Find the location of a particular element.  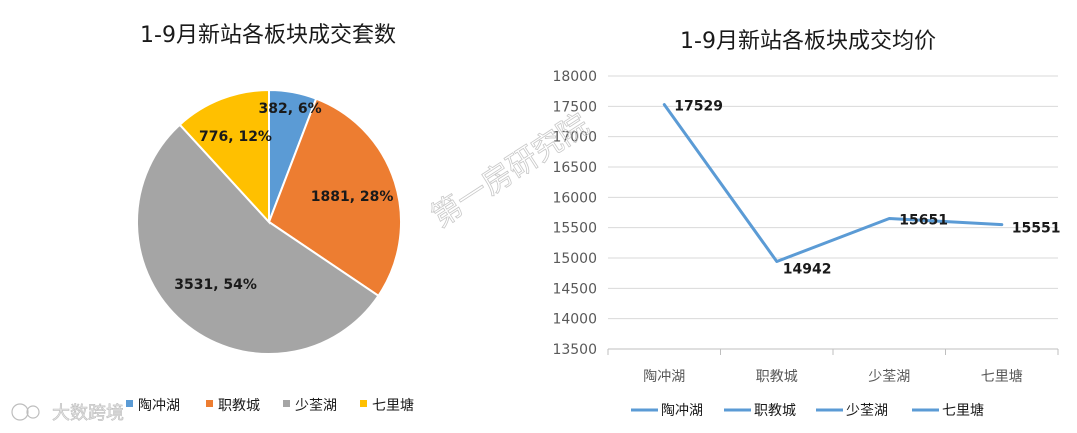

line-data-label-1: 17529 is located at coordinates (698, 107).